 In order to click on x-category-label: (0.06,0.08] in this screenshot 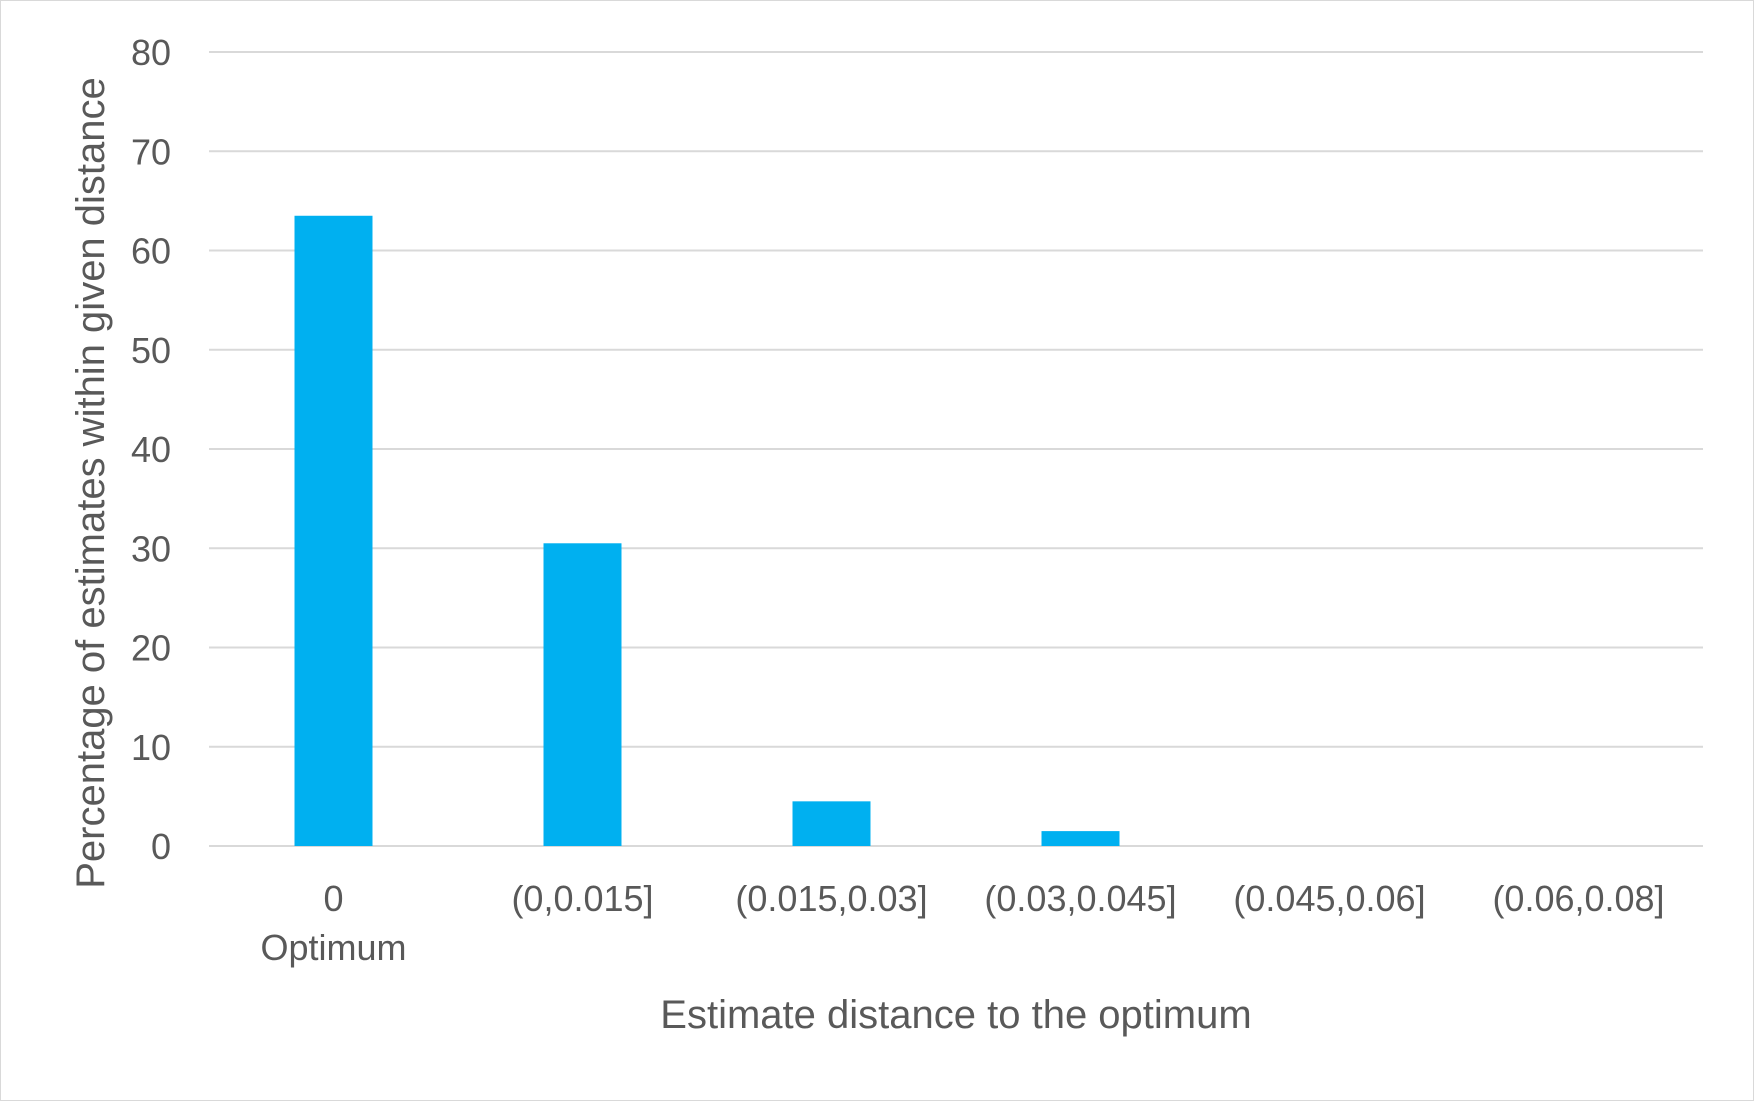, I will do `click(1578, 898)`.